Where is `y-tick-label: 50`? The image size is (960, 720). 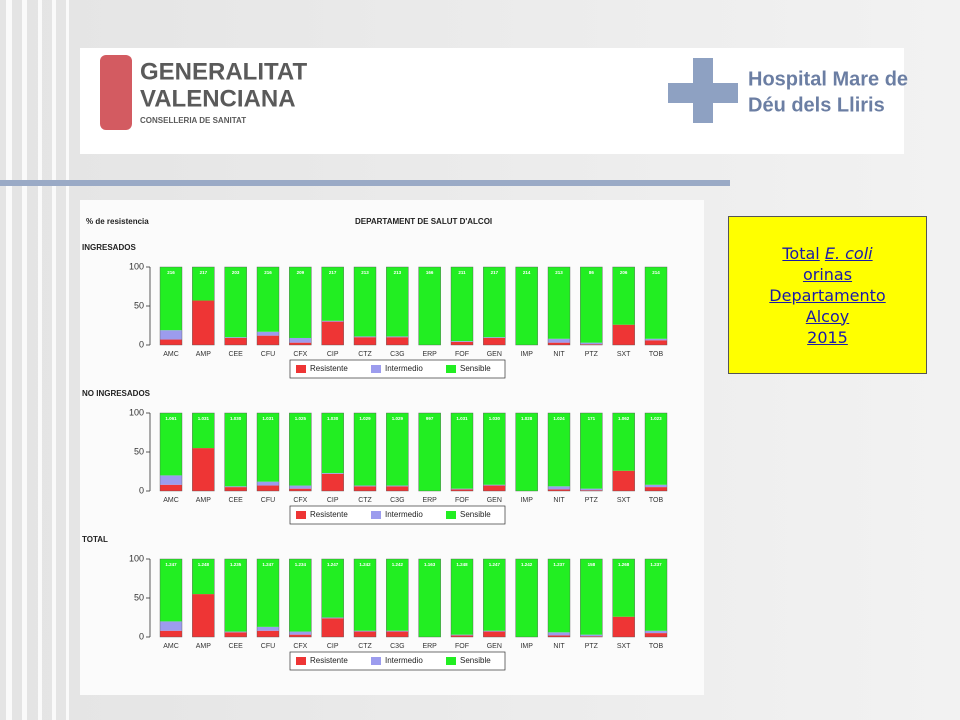
y-tick-label: 50 is located at coordinates (139, 597).